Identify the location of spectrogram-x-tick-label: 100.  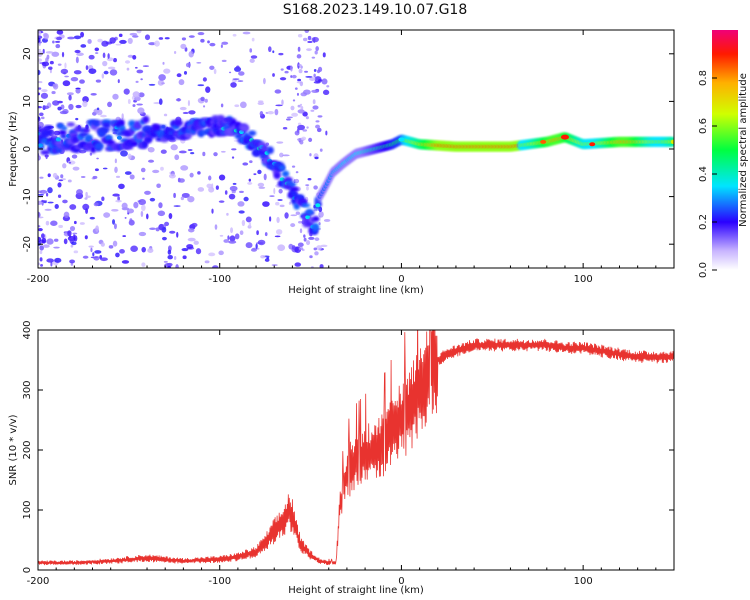
(583, 279).